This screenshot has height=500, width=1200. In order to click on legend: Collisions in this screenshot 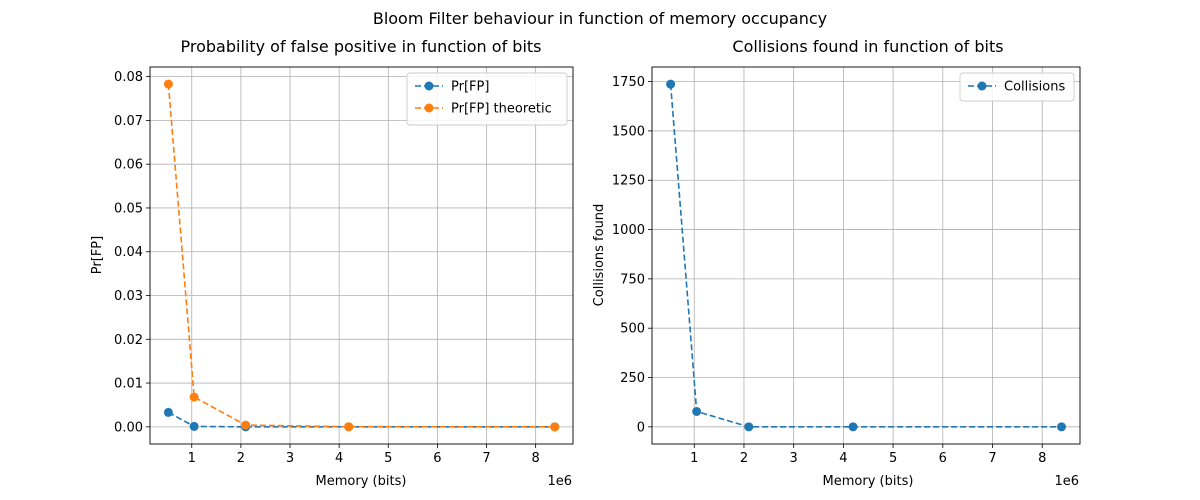, I will do `click(1017, 87)`.